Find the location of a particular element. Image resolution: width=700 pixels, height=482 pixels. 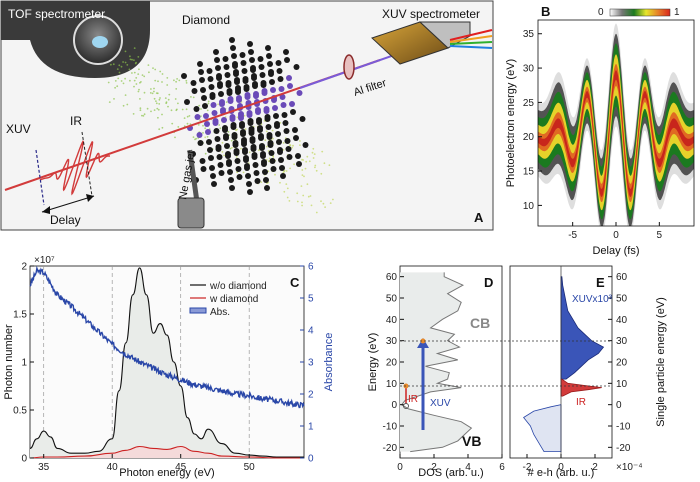

b-ytick-label: 25 is located at coordinates (529, 103).